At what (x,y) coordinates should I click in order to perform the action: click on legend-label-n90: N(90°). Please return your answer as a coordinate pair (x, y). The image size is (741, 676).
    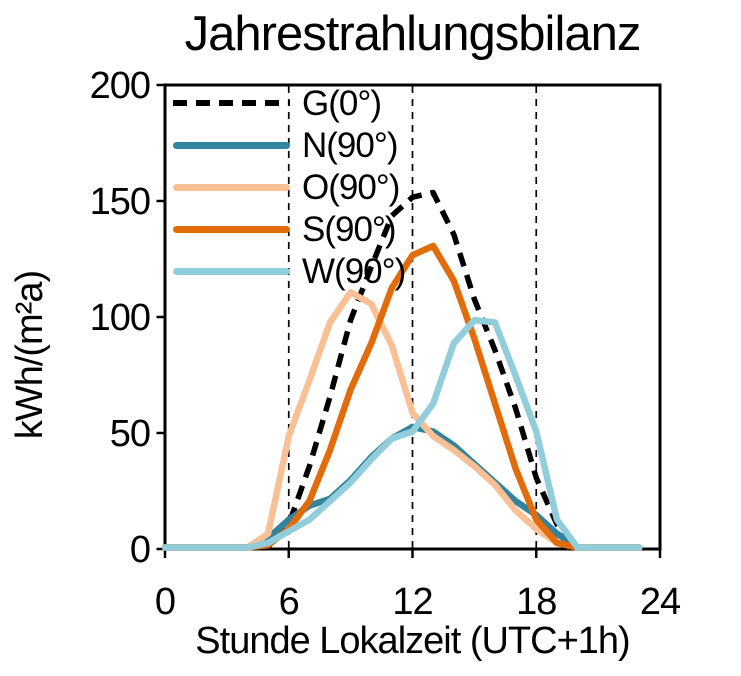
    Looking at the image, I should click on (350, 145).